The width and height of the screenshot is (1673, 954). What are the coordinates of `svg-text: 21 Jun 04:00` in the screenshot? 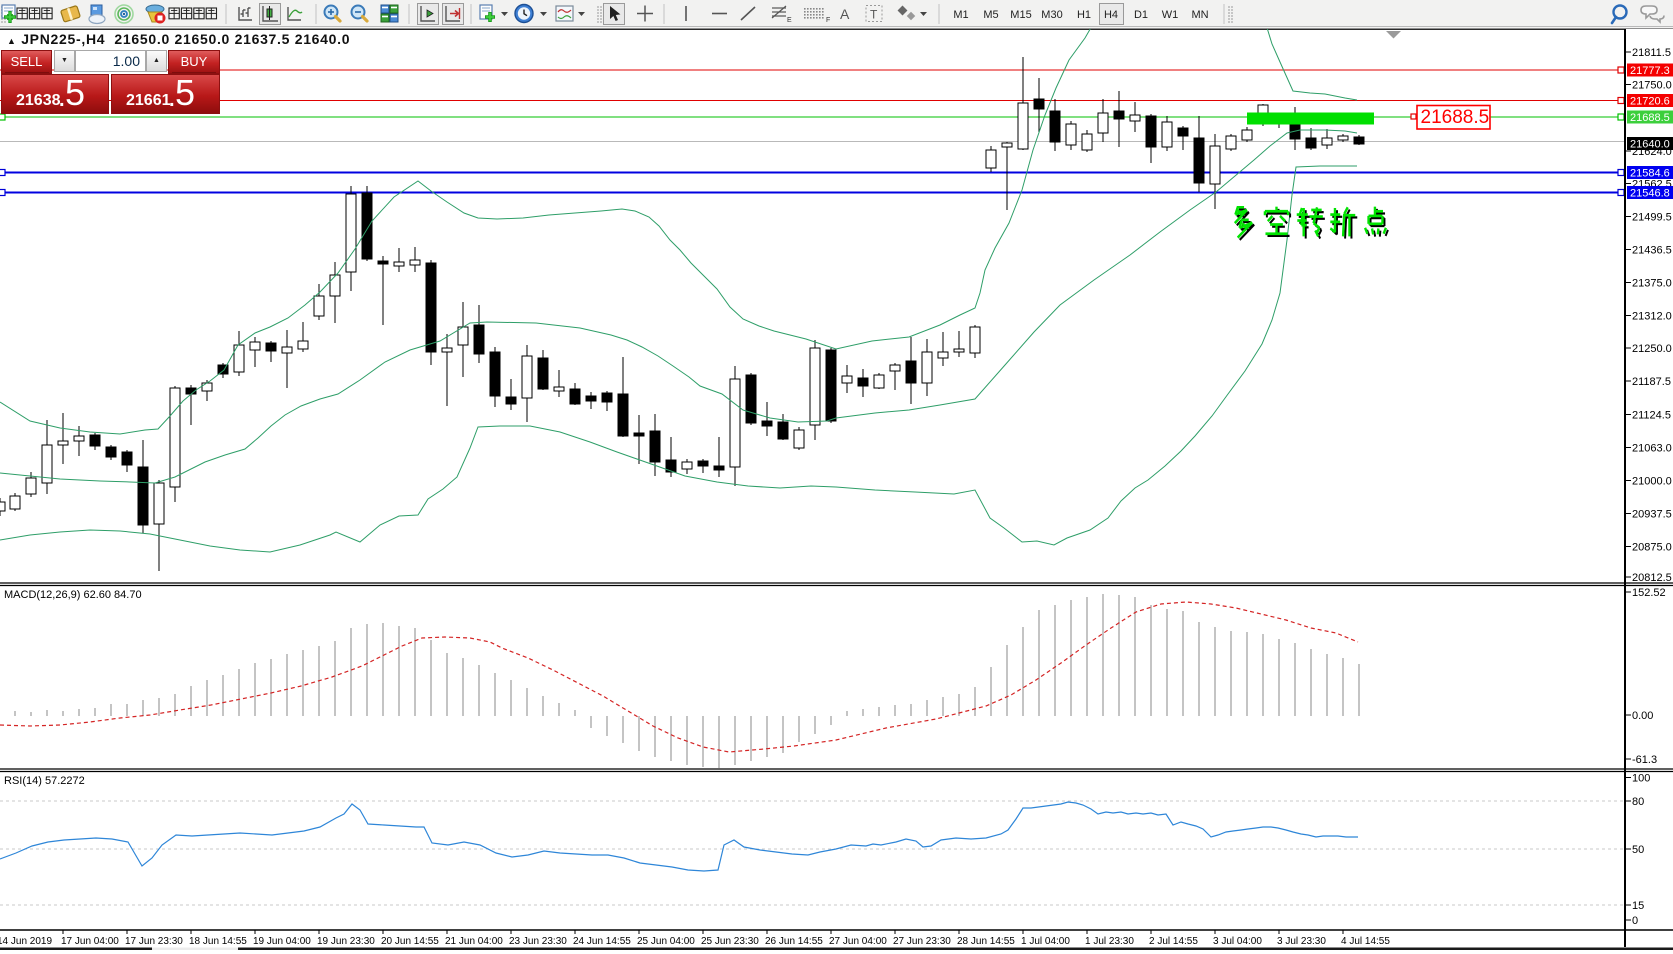 It's located at (474, 941).